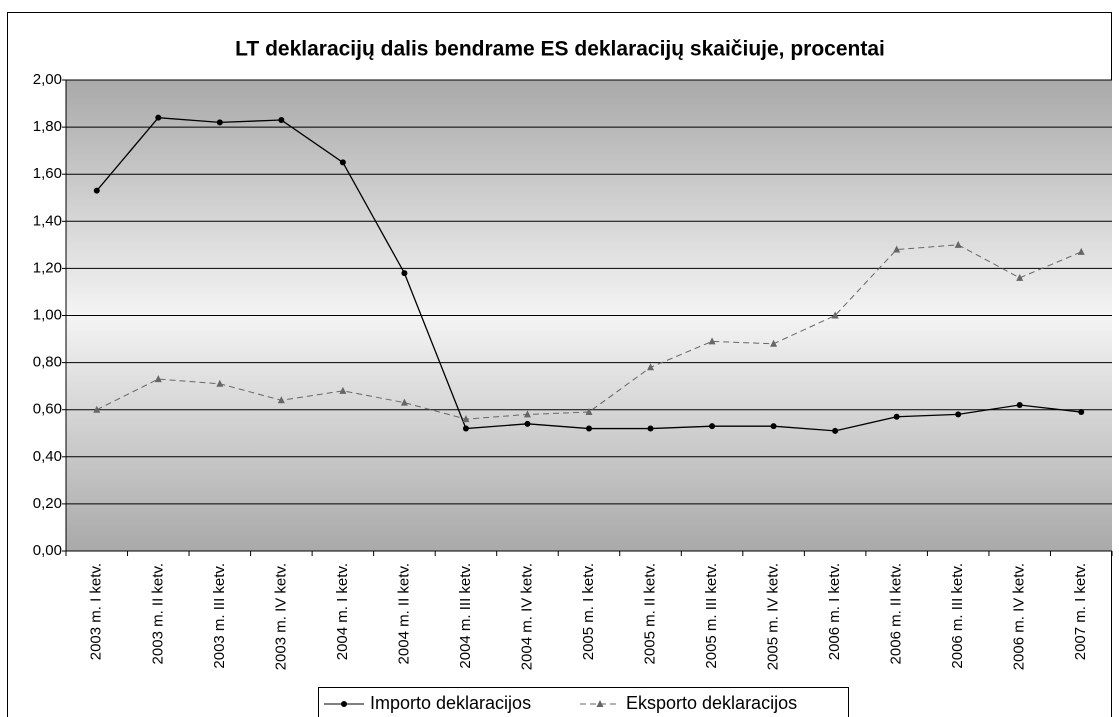 The height and width of the screenshot is (717, 1119). What do you see at coordinates (47, 409) in the screenshot?
I see `y-tick-label: 0,60` at bounding box center [47, 409].